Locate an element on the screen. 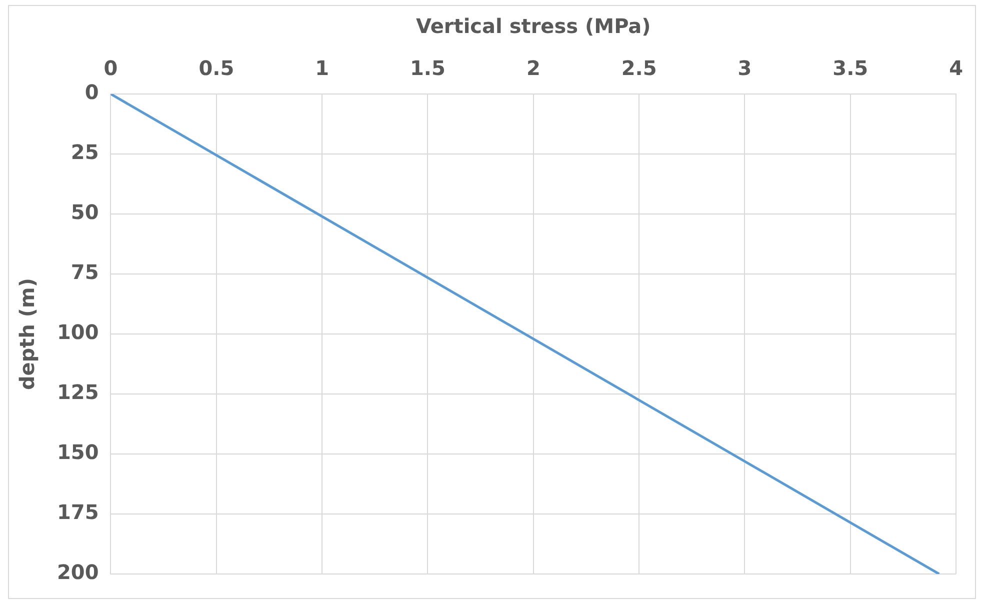  x-tick-label: 1 is located at coordinates (322, 68).